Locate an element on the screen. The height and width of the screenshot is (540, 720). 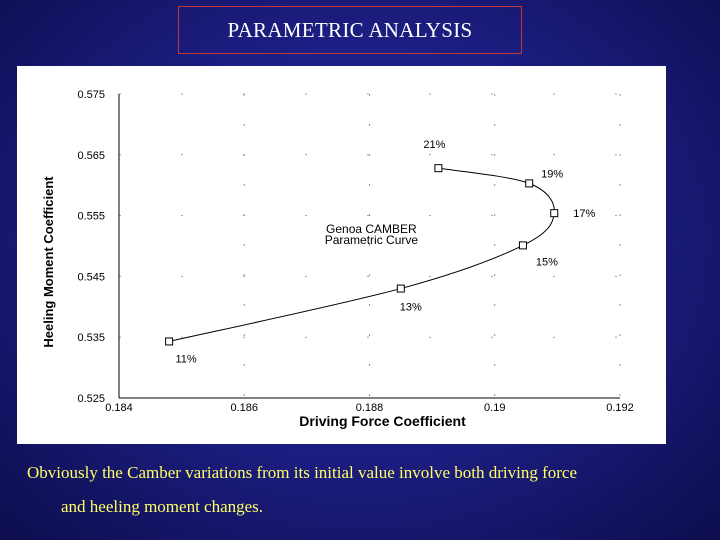
x-tick-label: 0.19 is located at coordinates (494, 408).